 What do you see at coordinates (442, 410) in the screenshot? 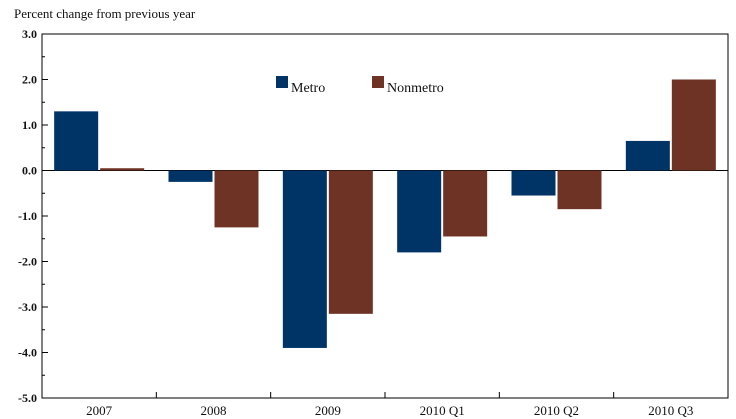
I see `x-tick-label: 2010 Q1` at bounding box center [442, 410].